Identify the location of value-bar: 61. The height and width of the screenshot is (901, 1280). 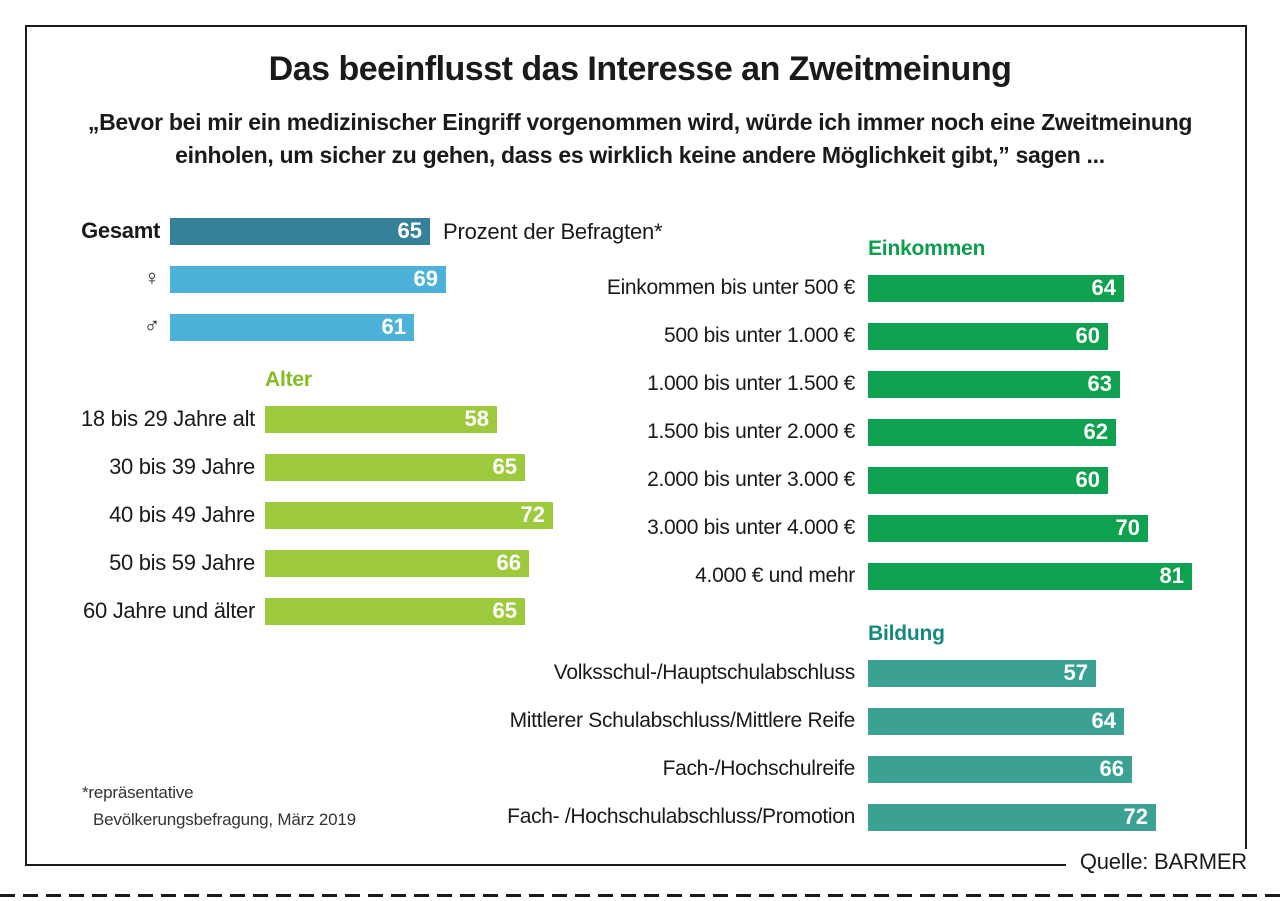
(292, 327).